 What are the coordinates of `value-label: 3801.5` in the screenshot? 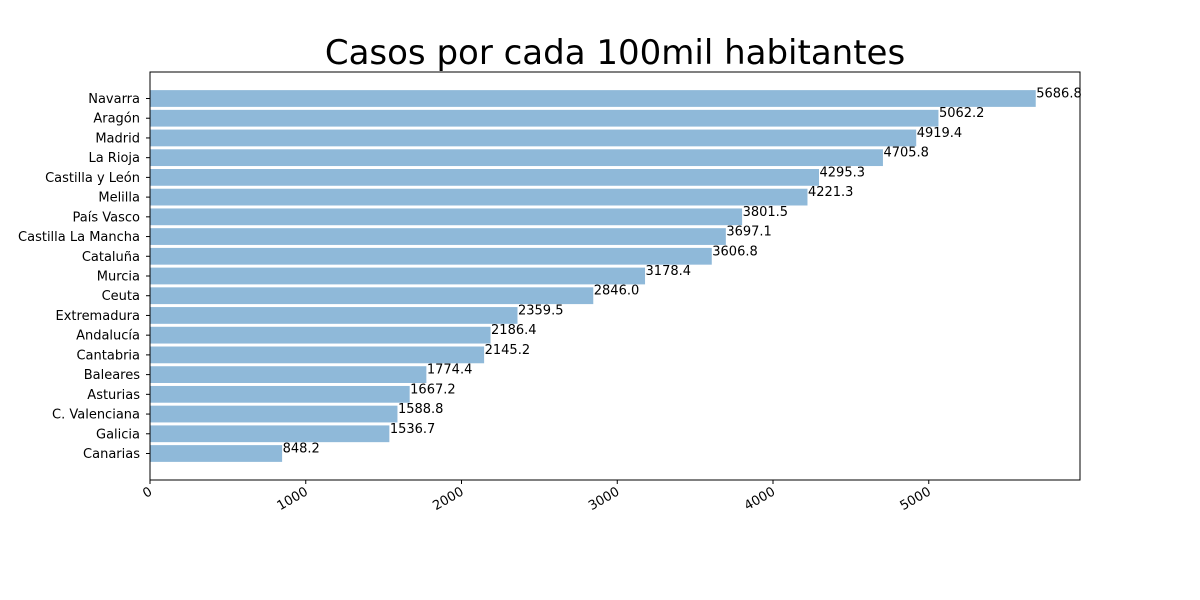 It's located at (766, 212).